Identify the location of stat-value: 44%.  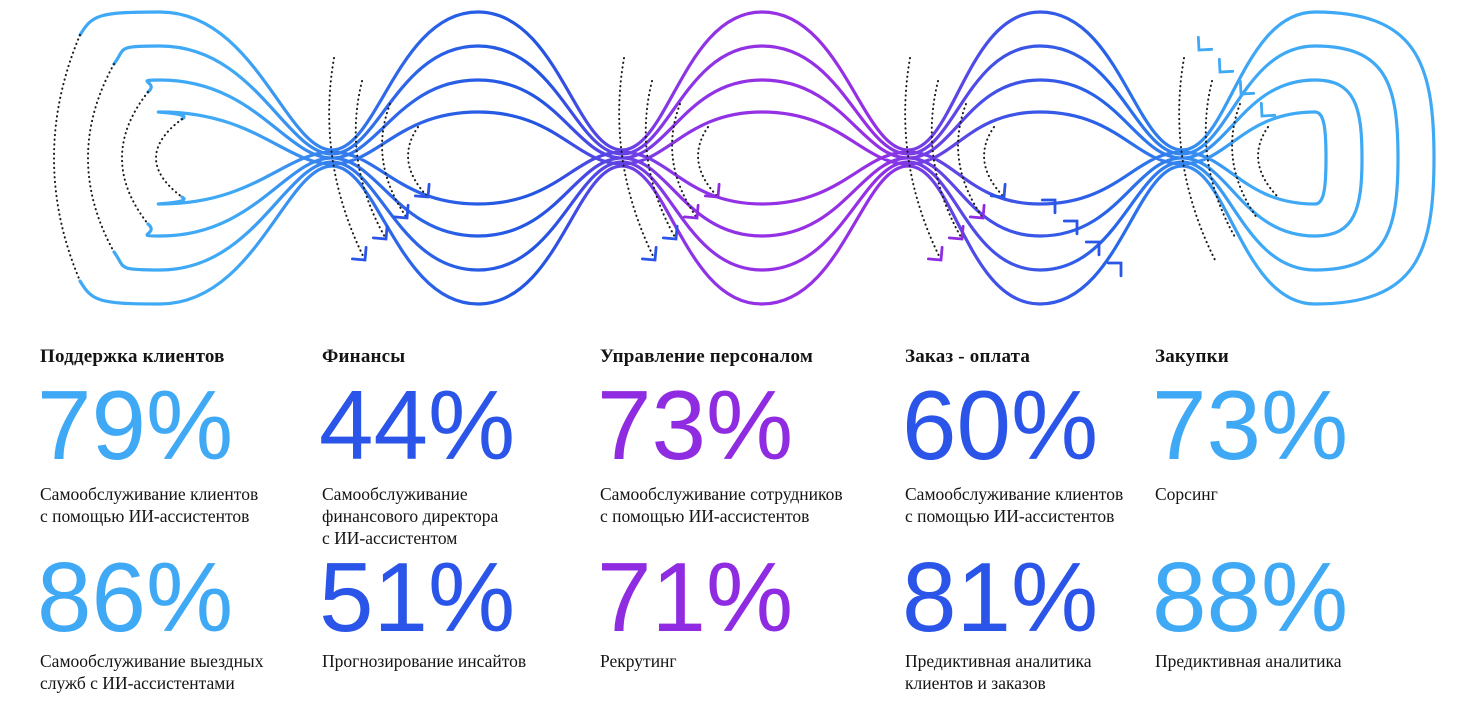
(417, 425).